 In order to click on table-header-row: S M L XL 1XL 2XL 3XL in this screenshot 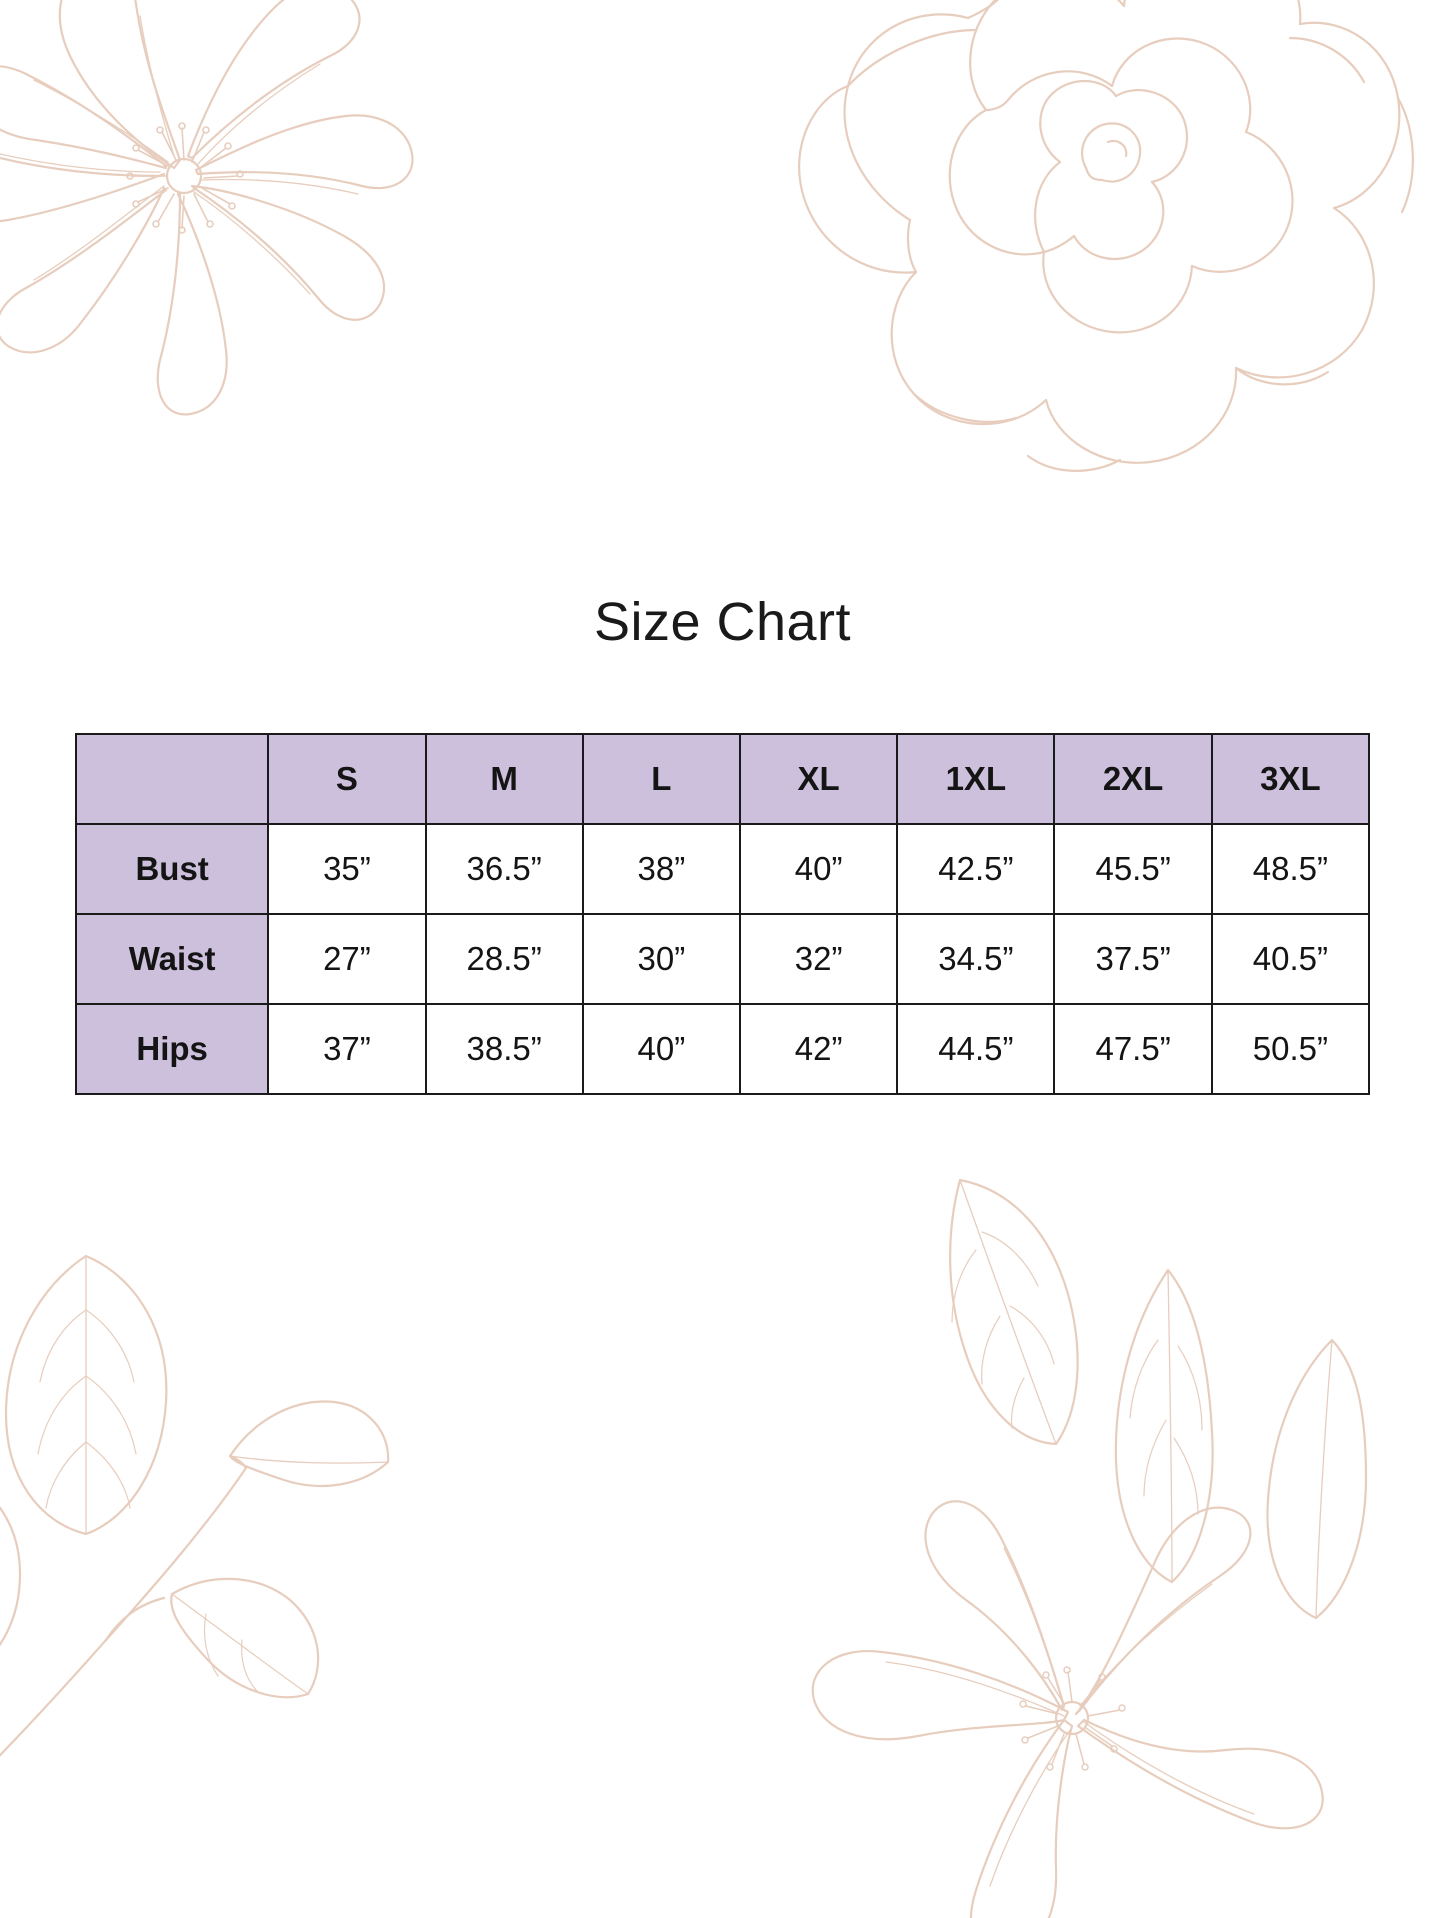, I will do `click(722, 779)`.